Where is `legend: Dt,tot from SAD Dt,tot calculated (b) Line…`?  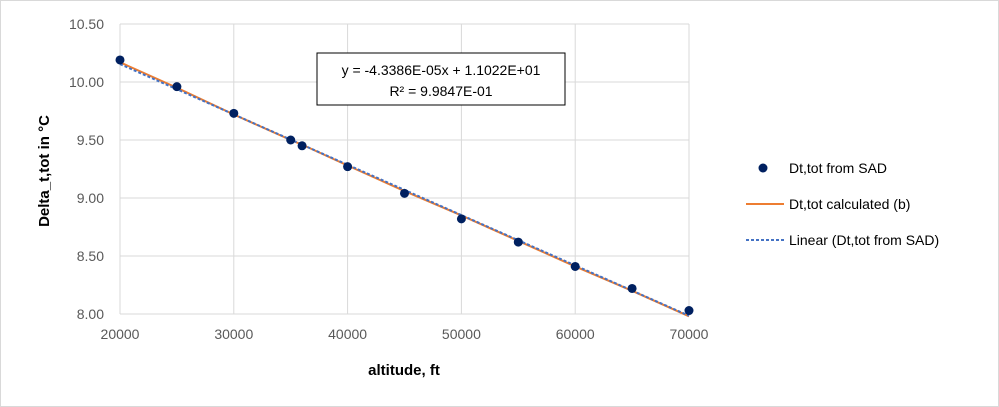
legend: Dt,tot from SAD Dt,tot calculated (b) Line… is located at coordinates (842, 204).